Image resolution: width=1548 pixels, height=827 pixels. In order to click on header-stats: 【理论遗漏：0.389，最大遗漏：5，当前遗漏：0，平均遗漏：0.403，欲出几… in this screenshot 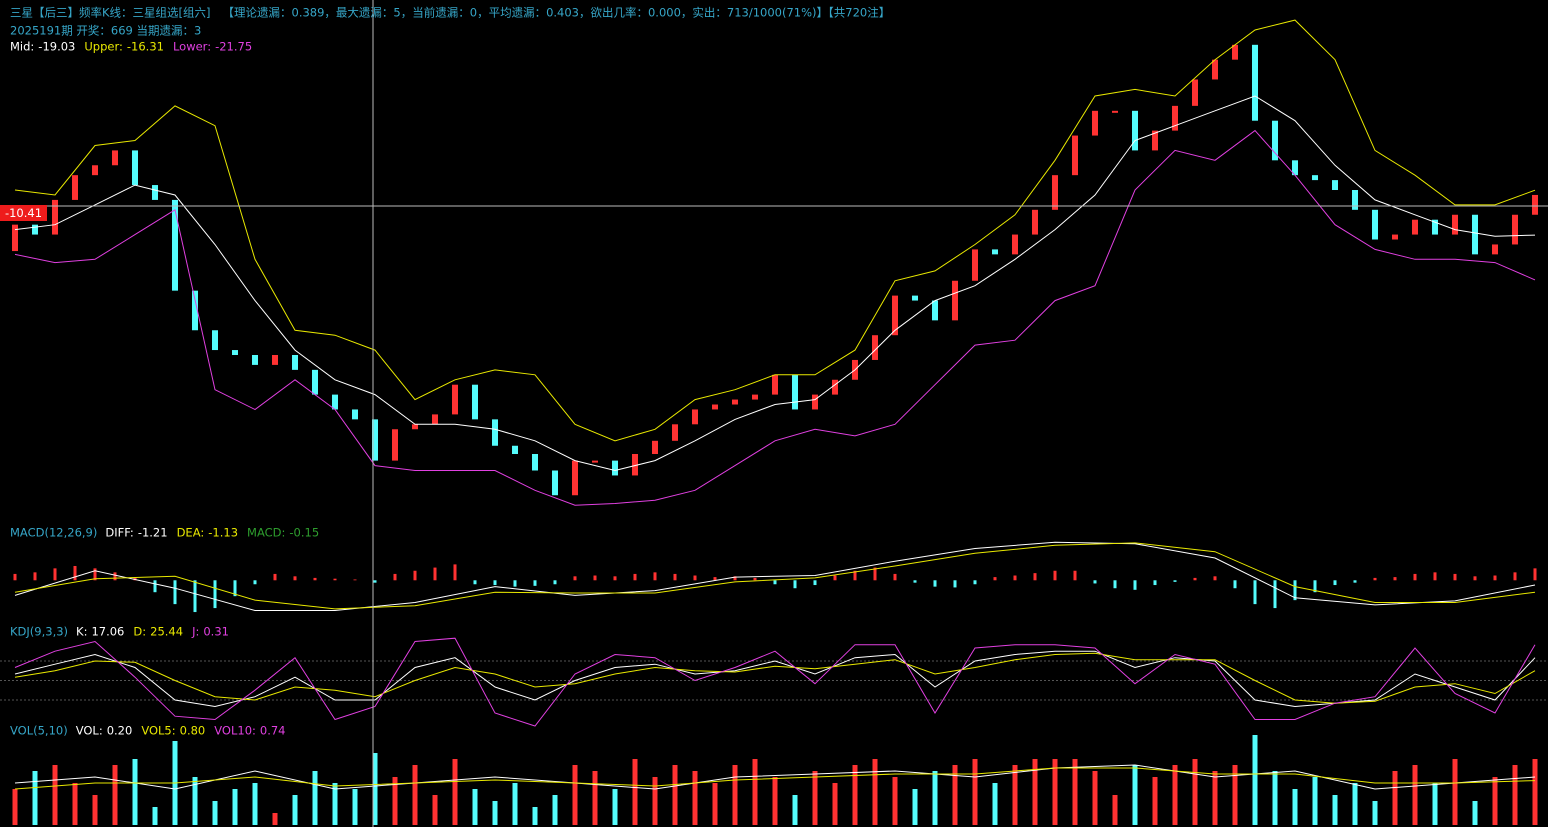, I will do `click(557, 13)`.